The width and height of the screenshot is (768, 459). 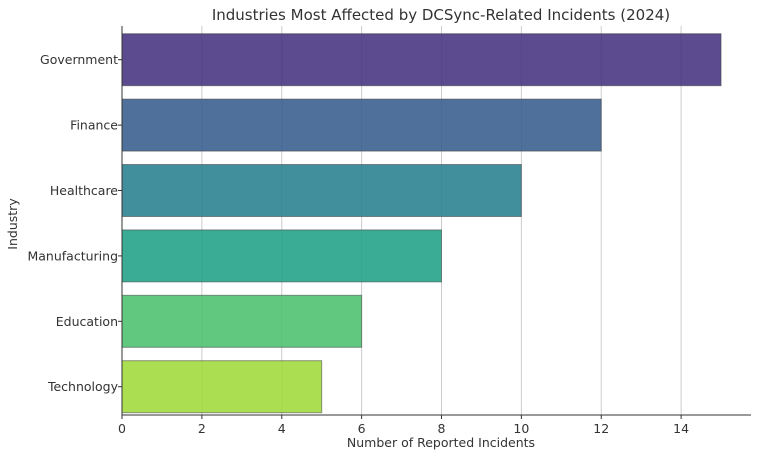 What do you see at coordinates (79, 59) in the screenshot?
I see `y-tick-label-government: Government` at bounding box center [79, 59].